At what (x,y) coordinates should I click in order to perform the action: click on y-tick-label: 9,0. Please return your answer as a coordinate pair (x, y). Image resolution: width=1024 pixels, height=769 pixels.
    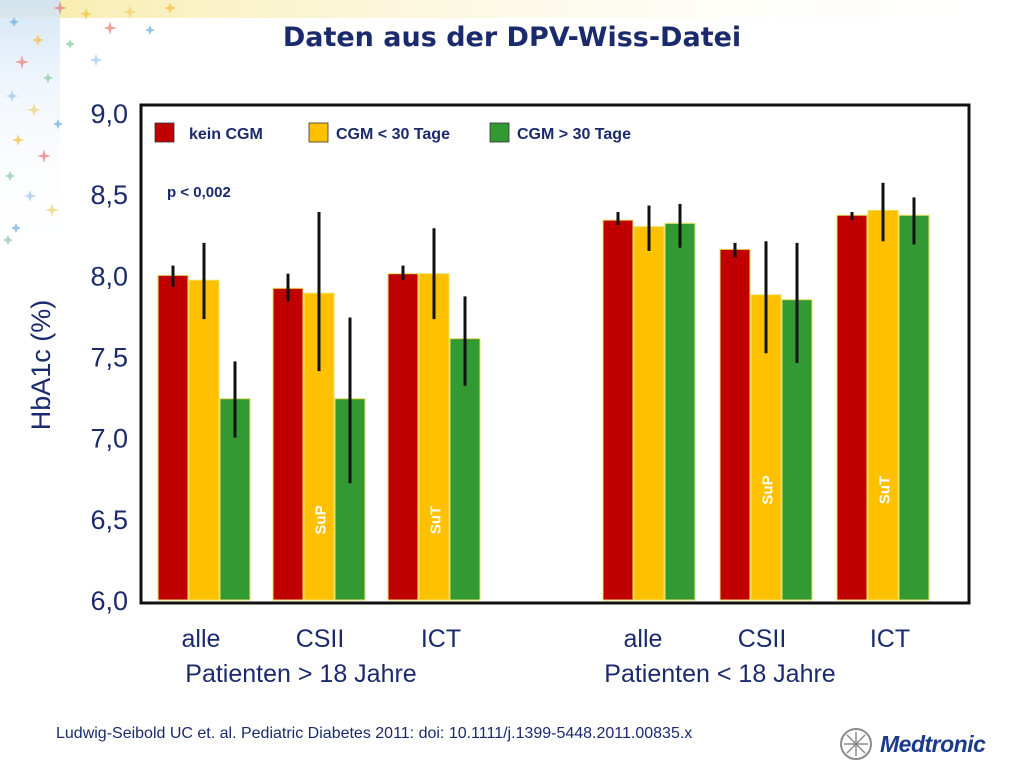
    Looking at the image, I should click on (109, 114).